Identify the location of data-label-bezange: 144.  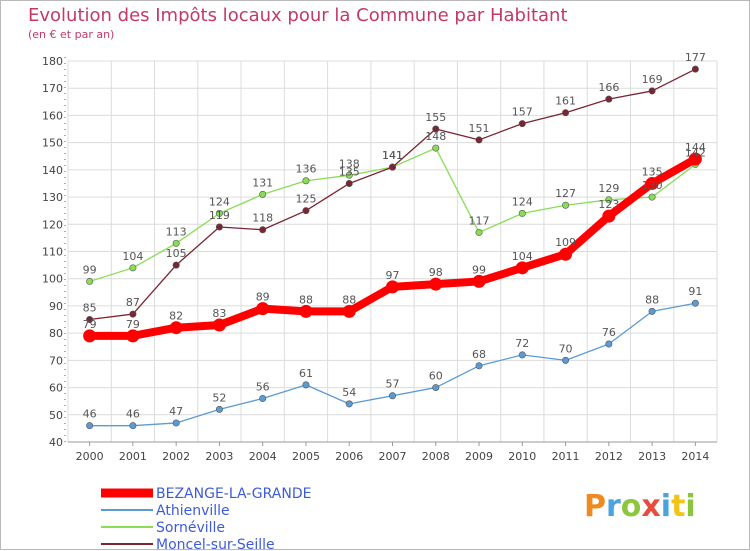
(695, 147).